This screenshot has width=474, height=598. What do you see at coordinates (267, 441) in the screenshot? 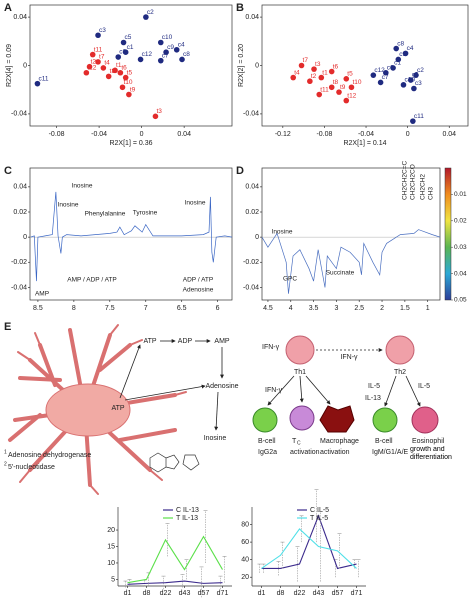
I see `outcome: B-cell` at bounding box center [267, 441].